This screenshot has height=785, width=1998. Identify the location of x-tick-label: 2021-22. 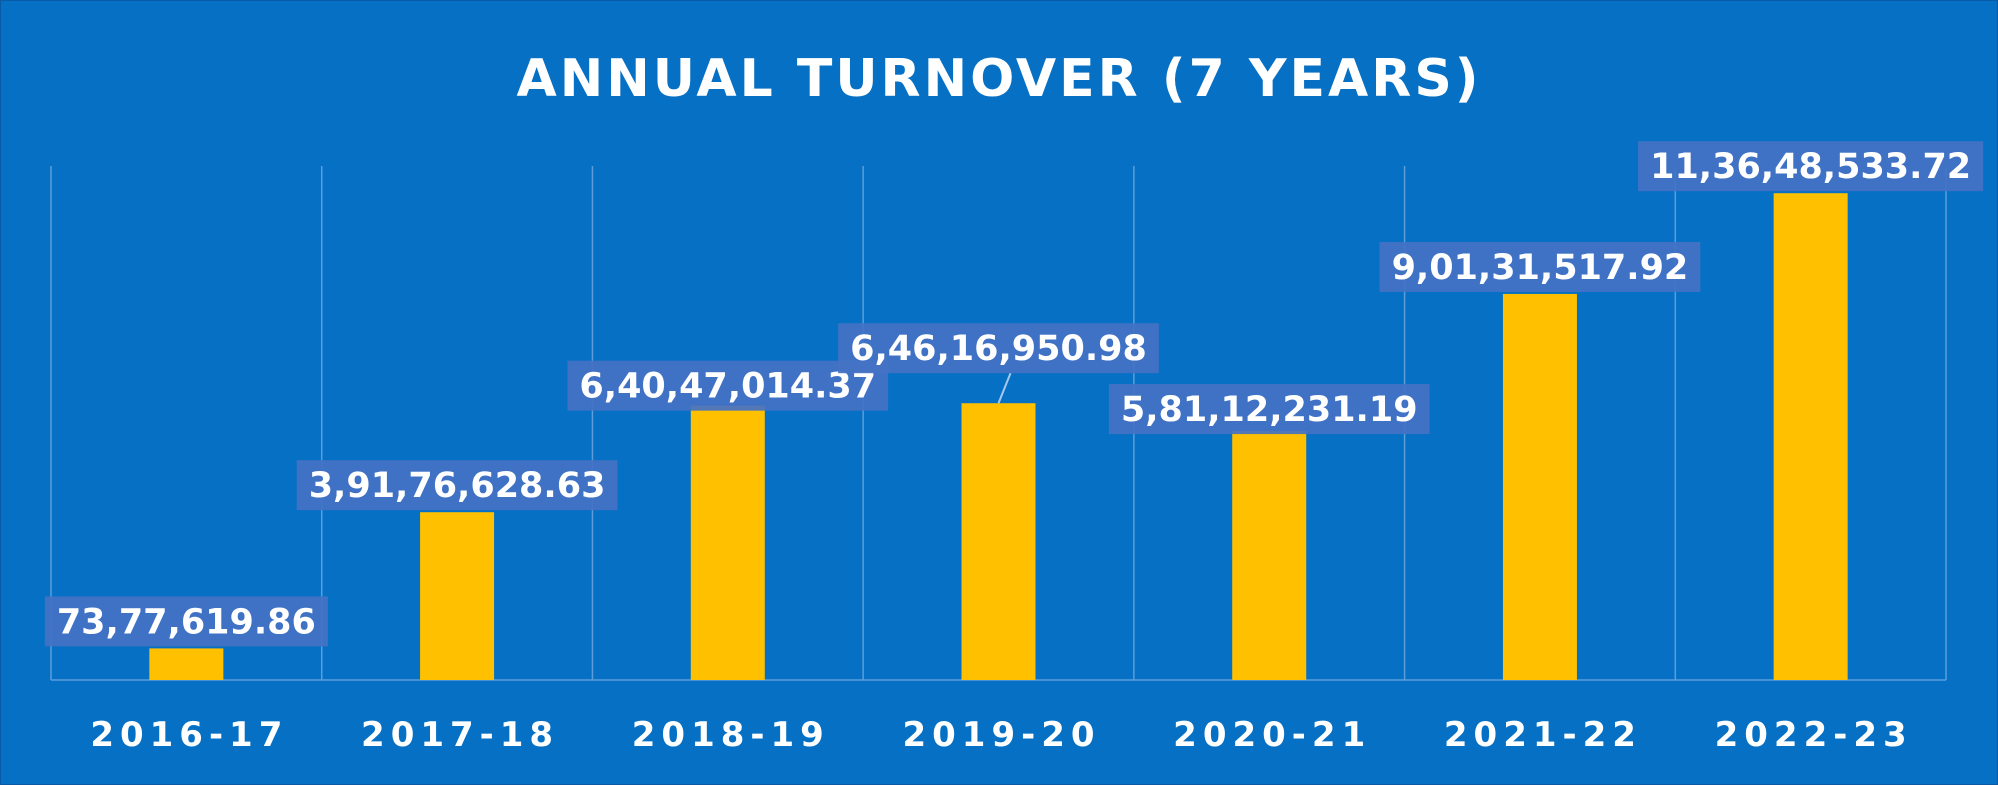
(1543, 735).